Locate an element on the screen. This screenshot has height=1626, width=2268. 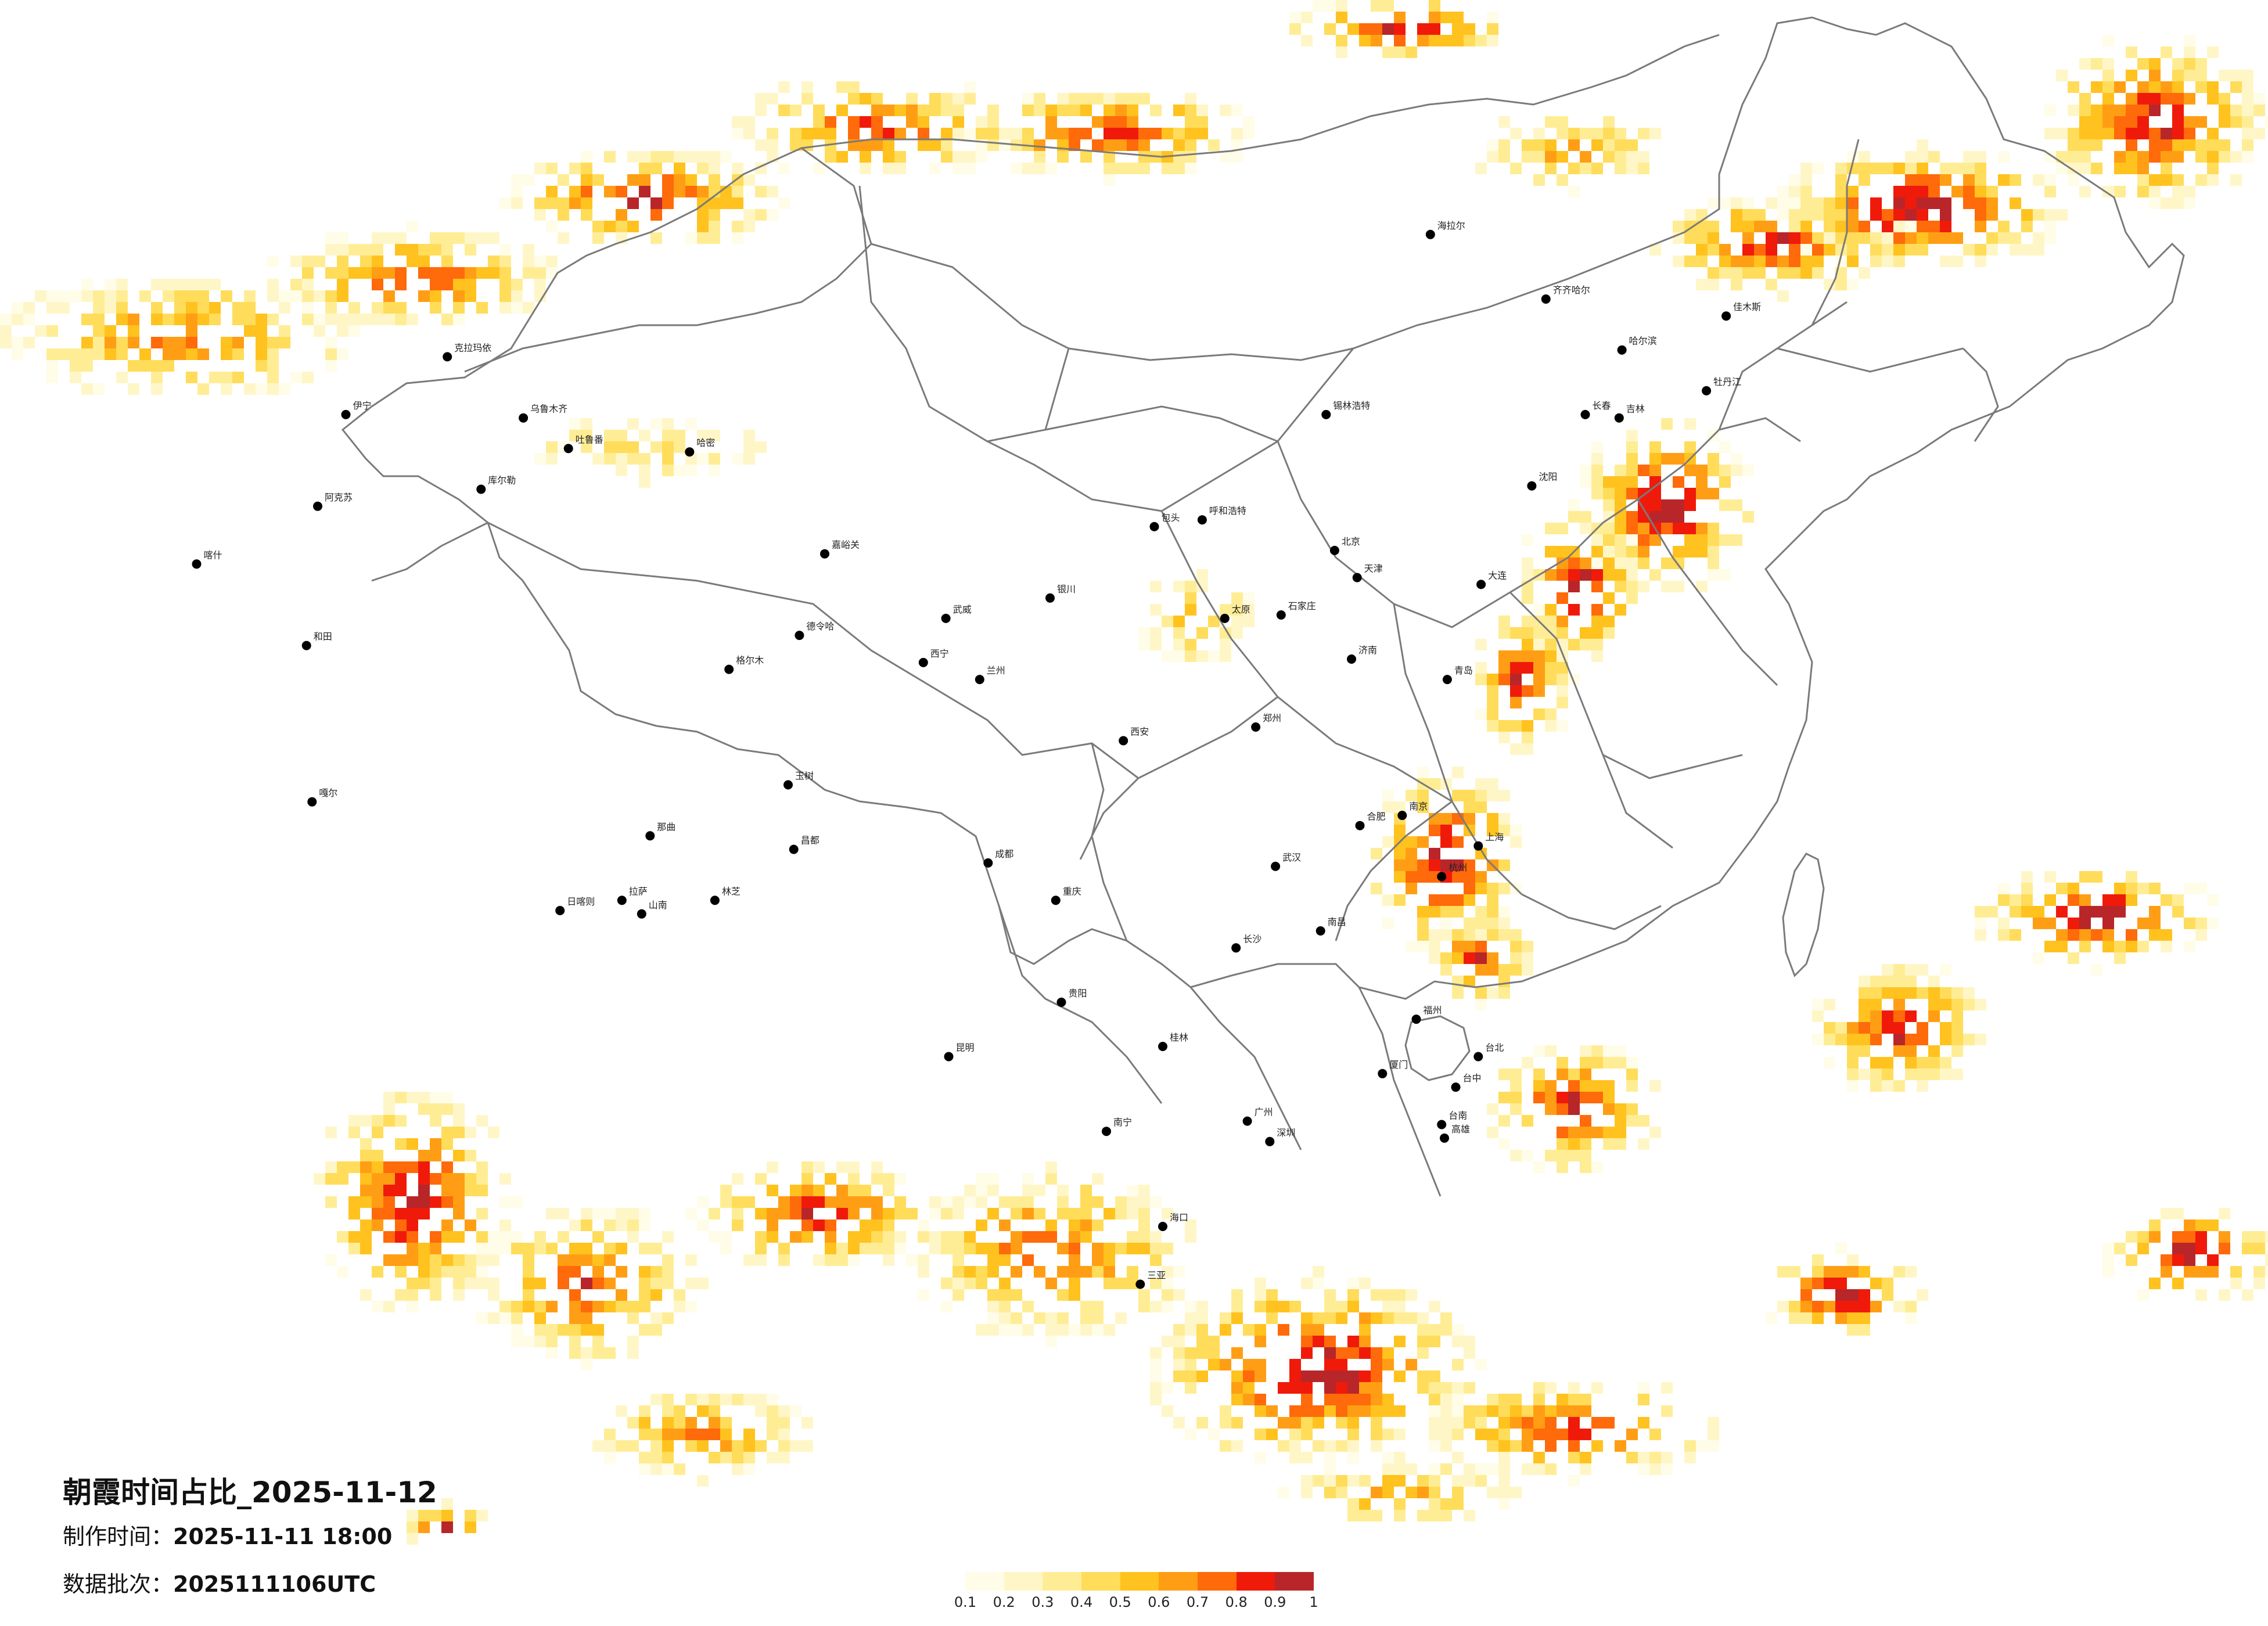
batch-row: 数据批次：2025111106UTC is located at coordinates (219, 1582).